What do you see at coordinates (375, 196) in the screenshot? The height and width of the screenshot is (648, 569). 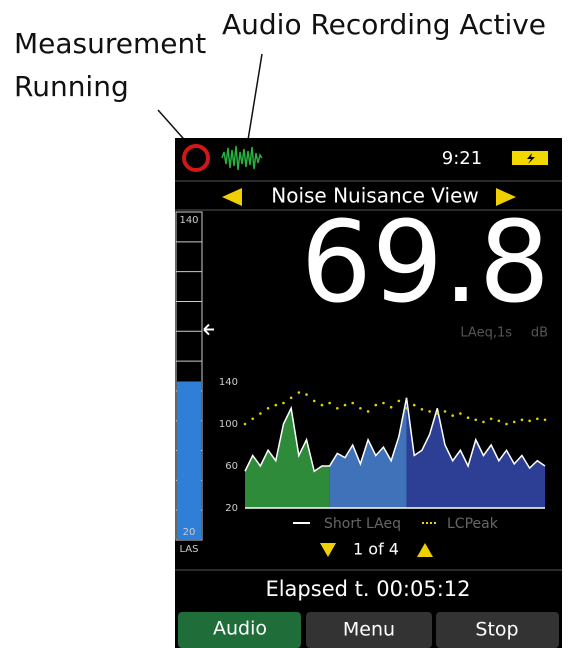 I see `view-title: Noise Nuisance View` at bounding box center [375, 196].